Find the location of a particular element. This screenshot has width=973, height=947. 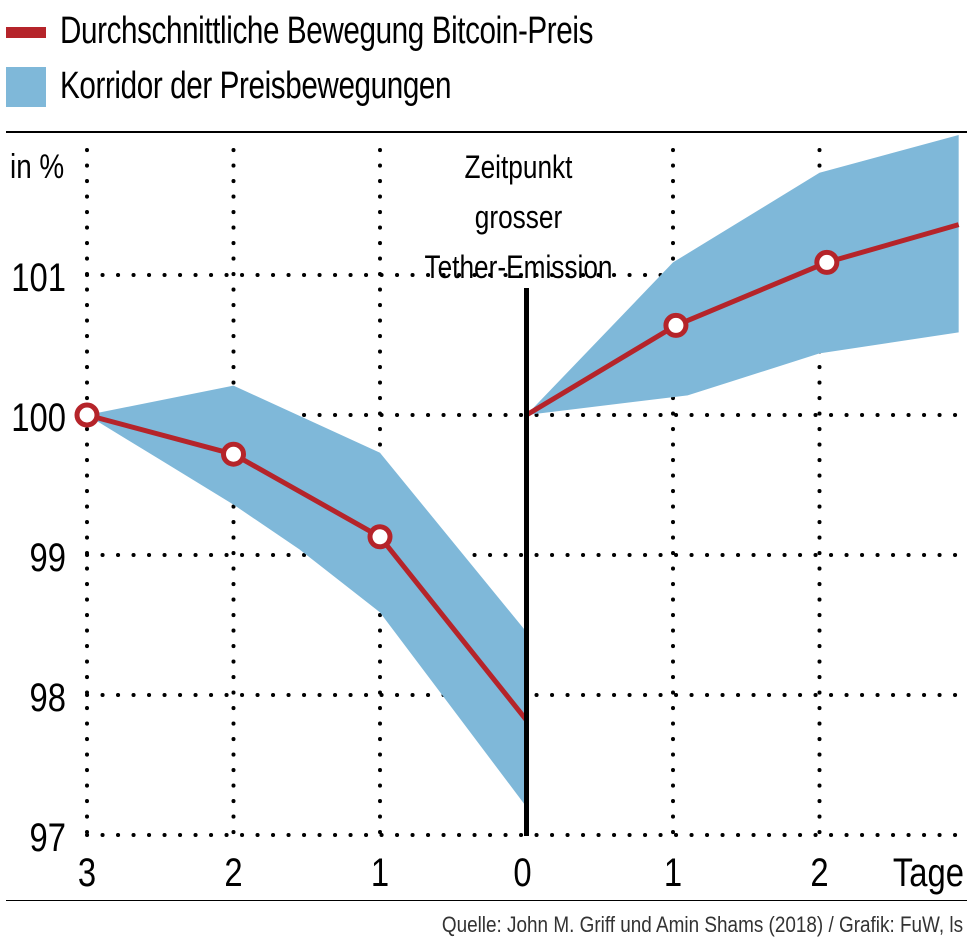

bottom-rule is located at coordinates (486, 900).